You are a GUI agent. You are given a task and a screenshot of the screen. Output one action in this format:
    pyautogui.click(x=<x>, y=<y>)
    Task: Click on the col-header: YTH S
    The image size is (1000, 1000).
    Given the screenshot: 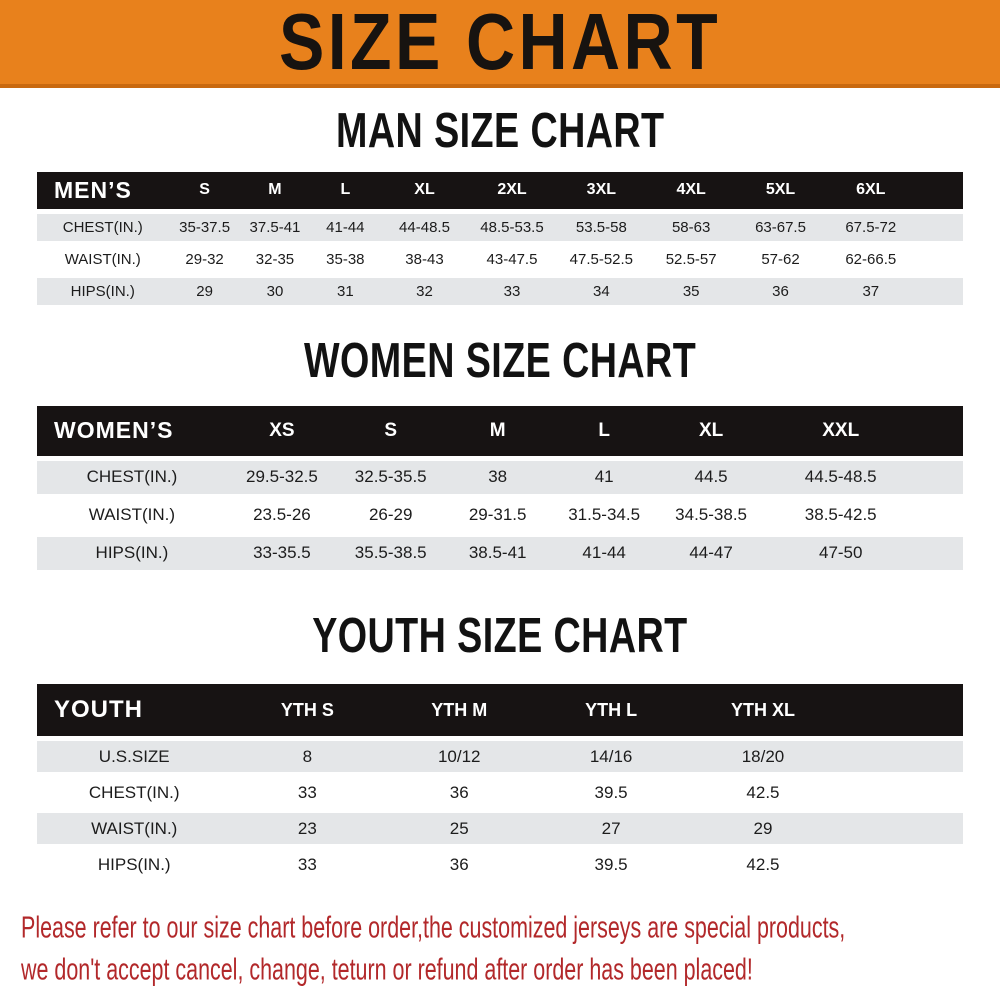 What is the action you would take?
    pyautogui.click(x=307, y=710)
    